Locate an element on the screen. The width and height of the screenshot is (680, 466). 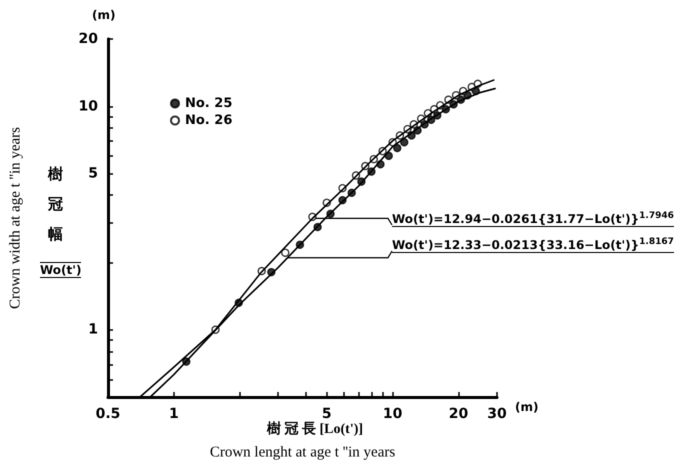
annotation: Wo(t')=12.94−0.0261{31.77−Lo(t')}$^{1.7946}$ is located at coordinates (533, 219).